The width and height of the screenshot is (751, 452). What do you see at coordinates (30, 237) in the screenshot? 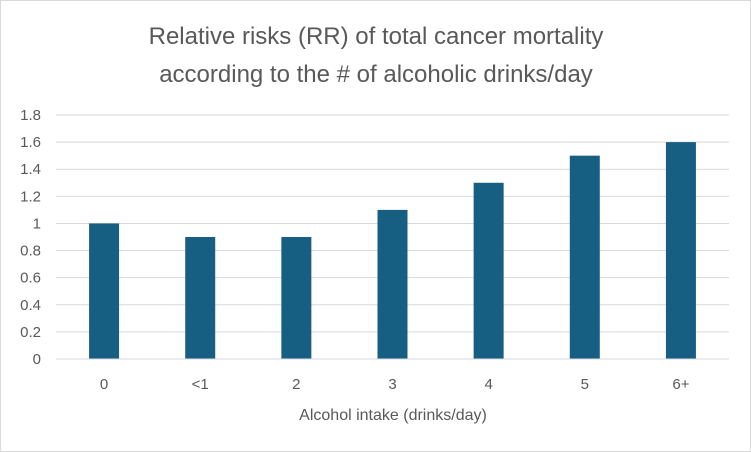
I see `y-axis-tick-labels: 0 0.2 0.4 0.6 0.8 1 1.2 1.4 1.6 1.8` at bounding box center [30, 237].